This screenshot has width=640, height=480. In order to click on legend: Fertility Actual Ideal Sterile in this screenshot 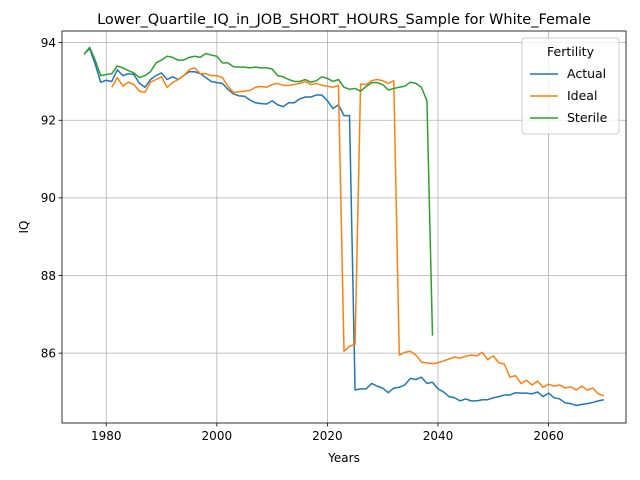, I will do `click(570, 86)`.